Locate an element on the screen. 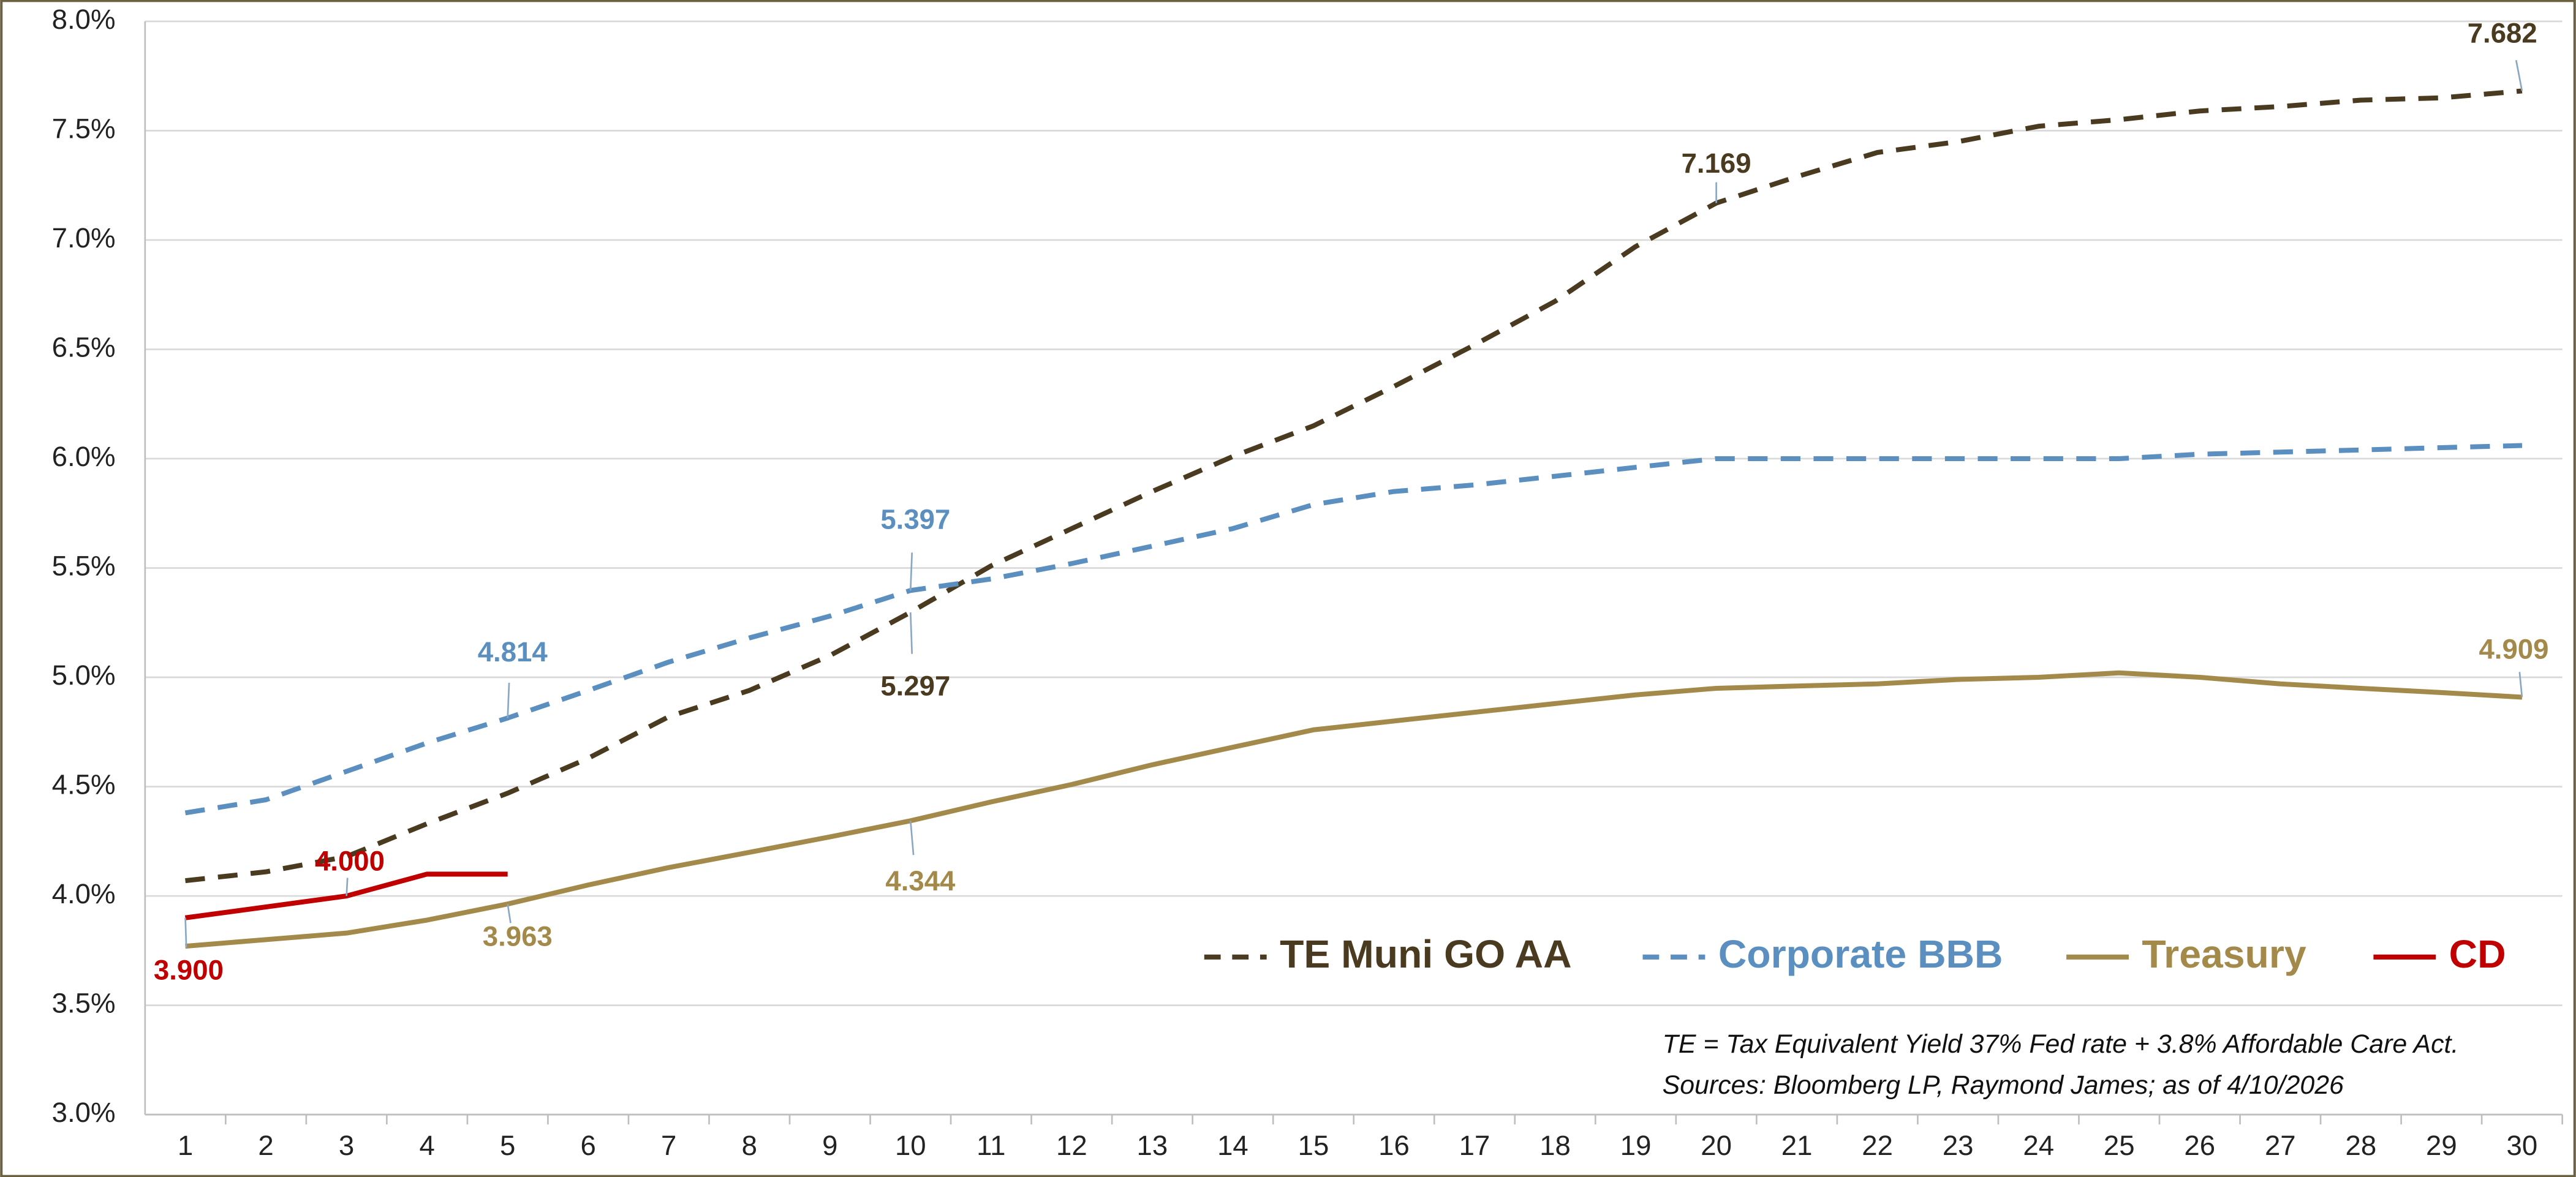  x-tick-label: 1 is located at coordinates (185, 1145).